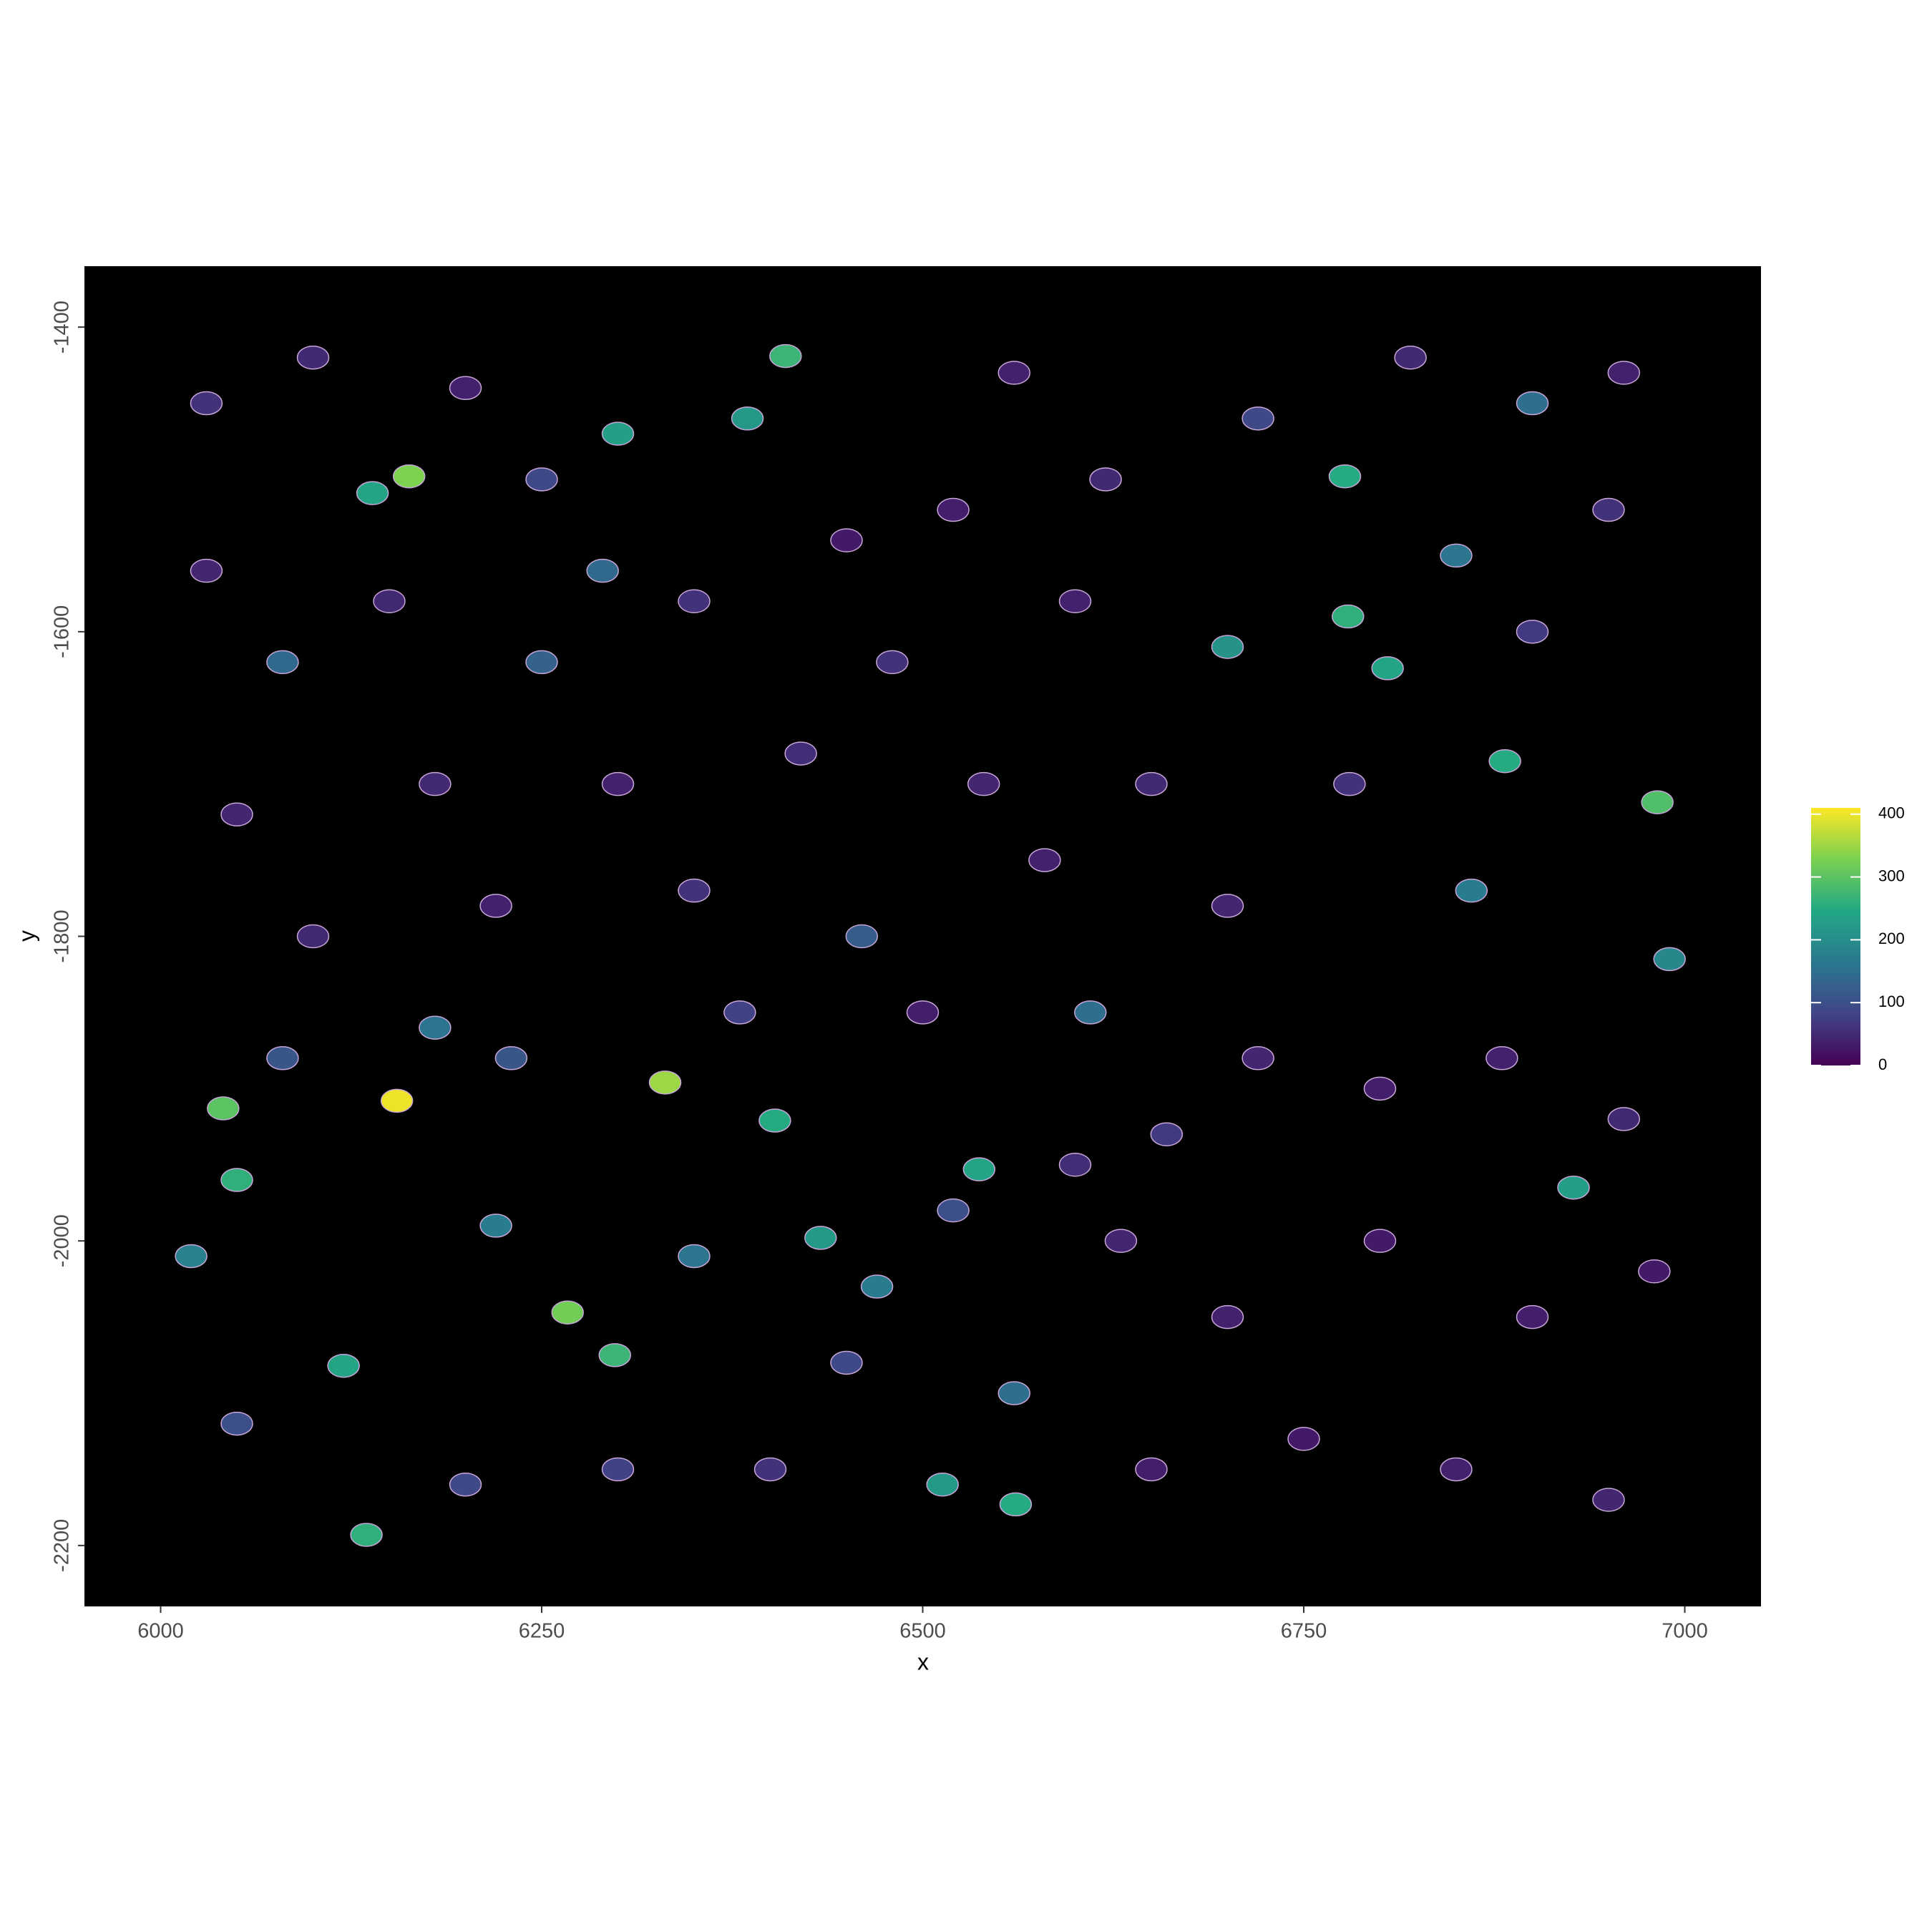  Describe the element at coordinates (160, 1631) in the screenshot. I see `x-tick-label: 6000` at that location.